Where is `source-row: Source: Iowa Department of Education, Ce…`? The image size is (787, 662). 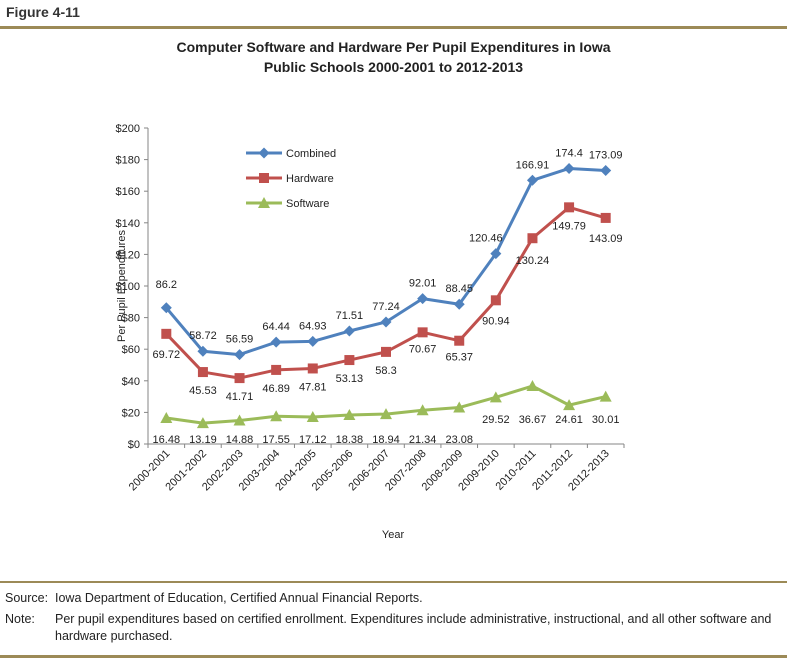 source-row: Source: Iowa Department of Education, Ce… is located at coordinates (390, 598).